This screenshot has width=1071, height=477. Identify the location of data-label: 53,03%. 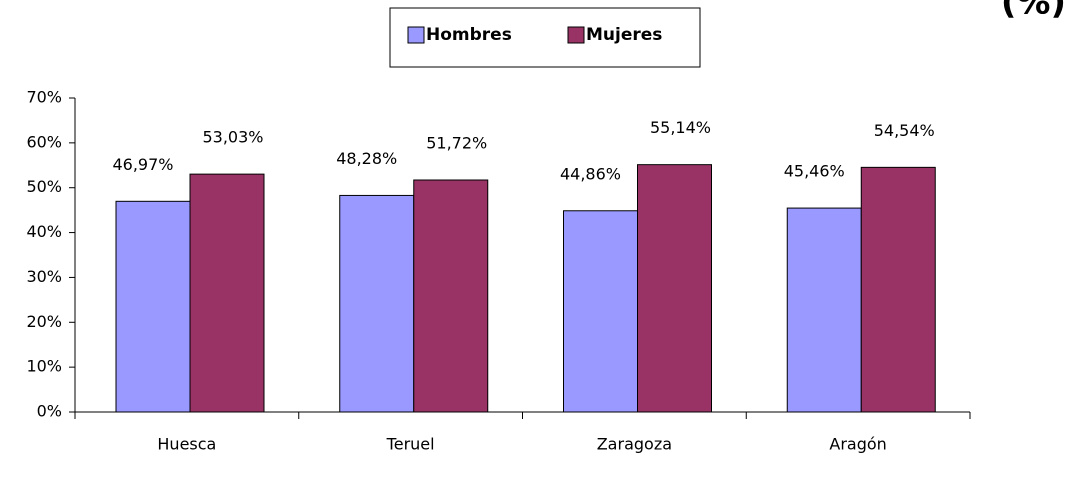
(232, 137).